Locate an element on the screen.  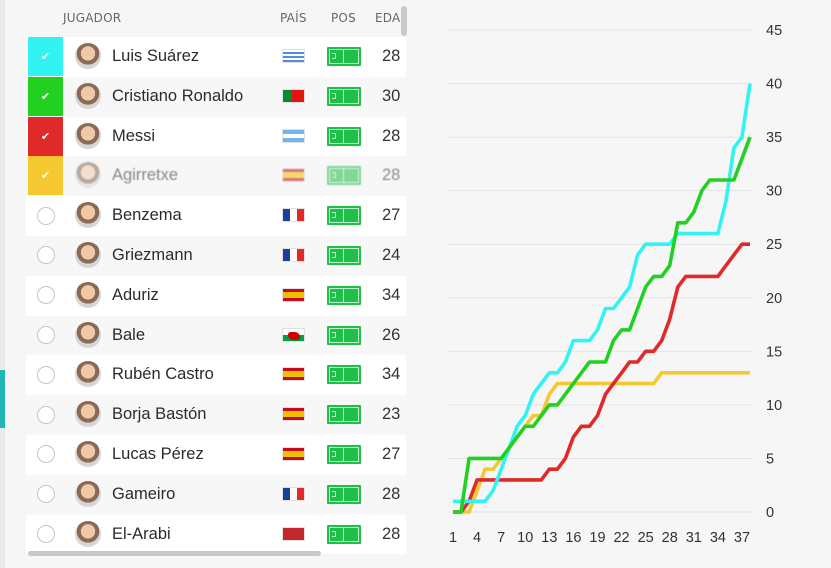
table-row: ✔ Messi 28 is located at coordinates (216, 136).